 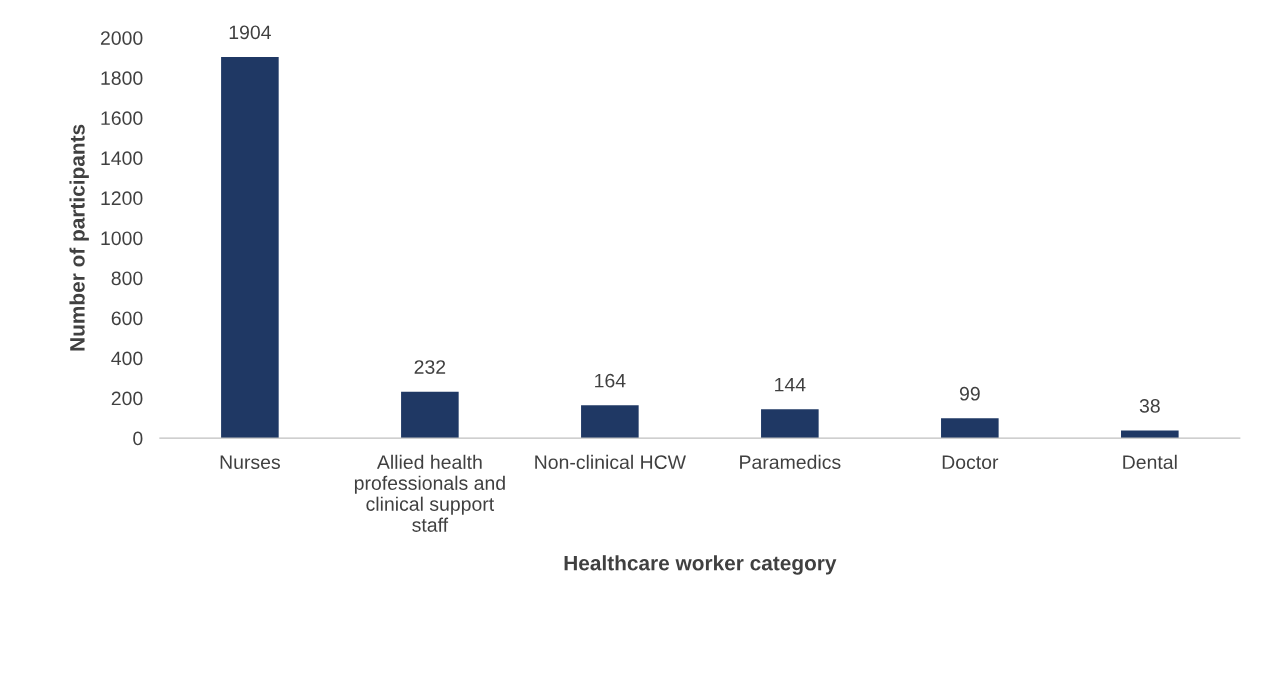 I want to click on y-tick-label: 1400, so click(x=122, y=158).